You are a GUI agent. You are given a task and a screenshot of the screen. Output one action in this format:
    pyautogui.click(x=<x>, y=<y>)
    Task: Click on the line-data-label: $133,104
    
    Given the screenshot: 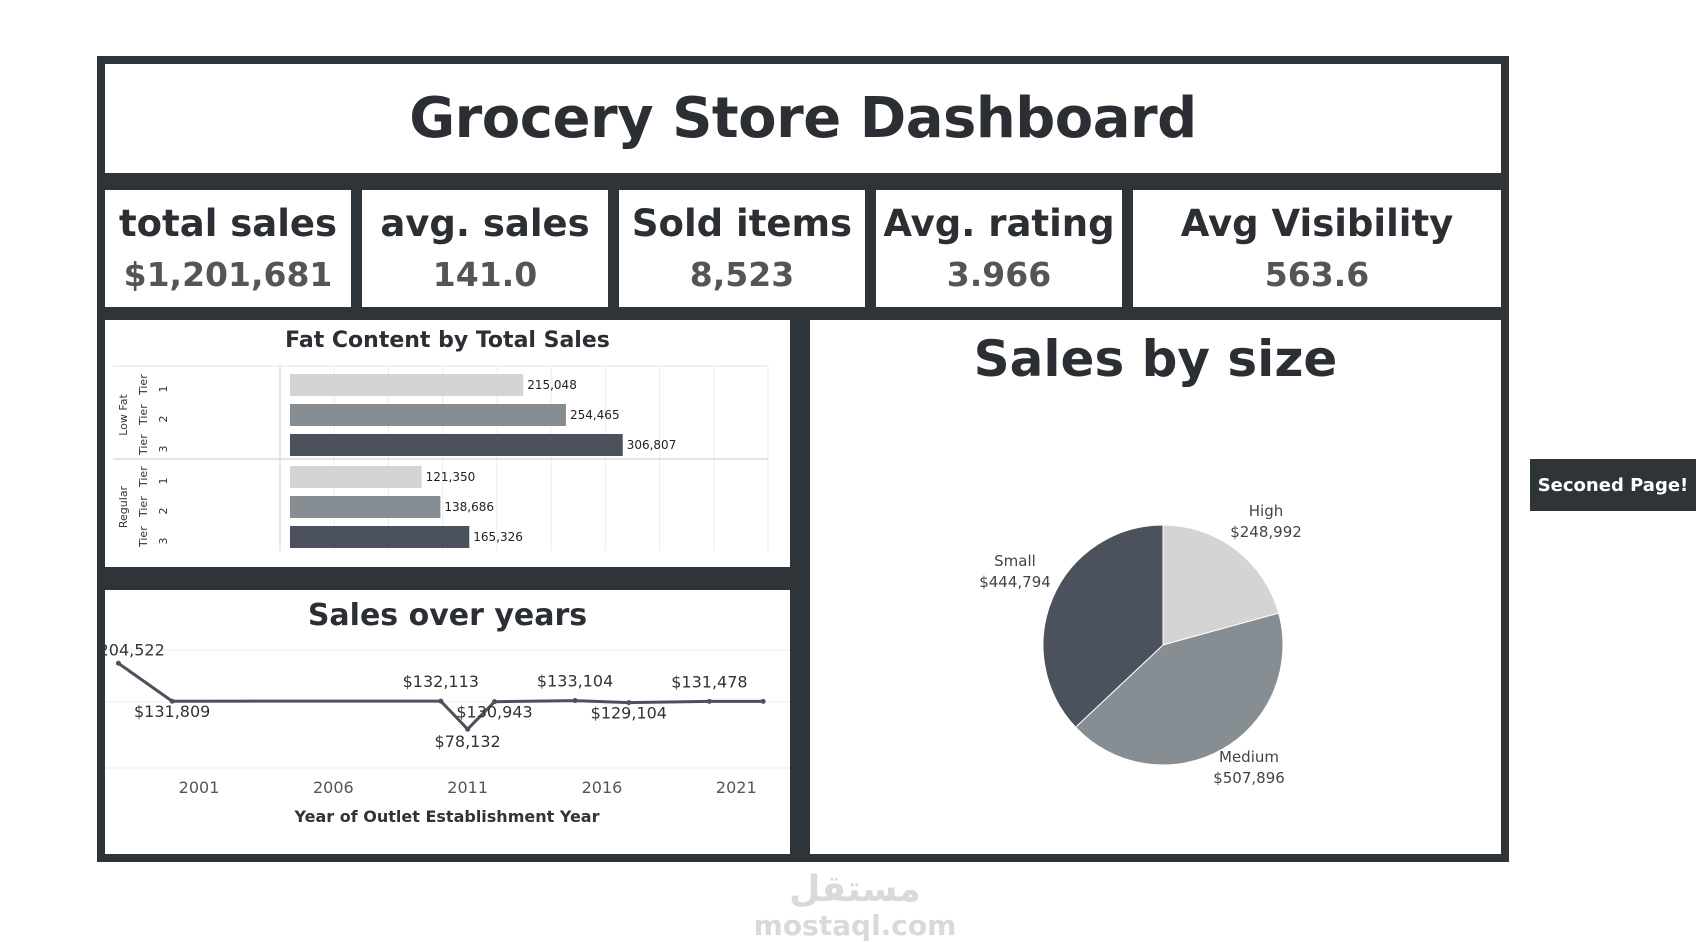 What is the action you would take?
    pyautogui.click(x=575, y=681)
    